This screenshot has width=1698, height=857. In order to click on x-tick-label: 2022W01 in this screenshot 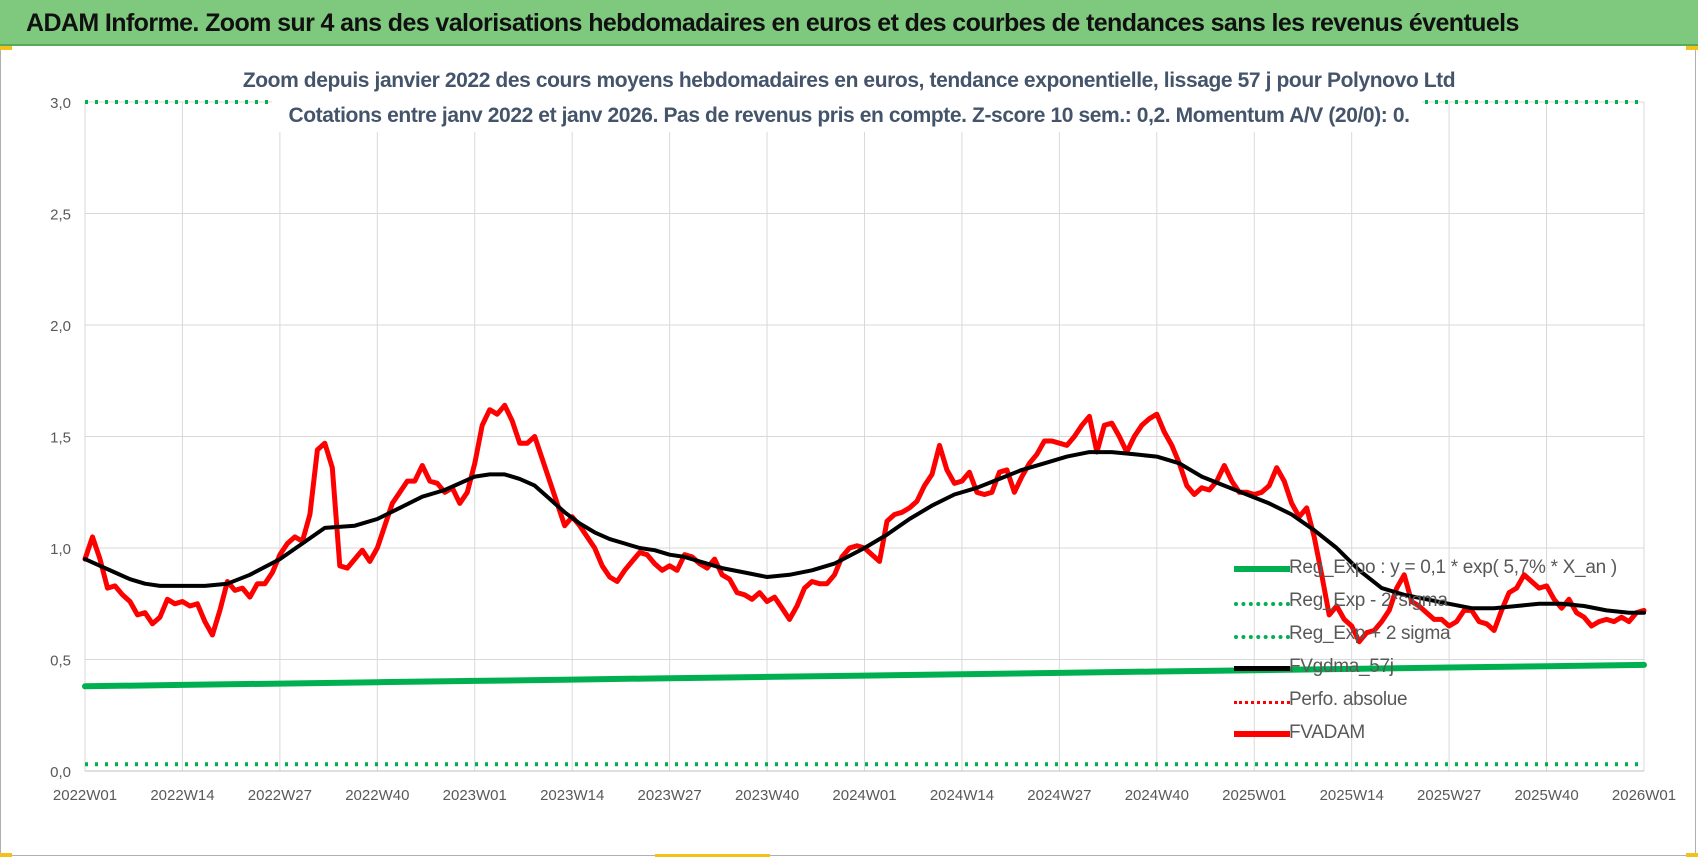, I will do `click(85, 795)`.